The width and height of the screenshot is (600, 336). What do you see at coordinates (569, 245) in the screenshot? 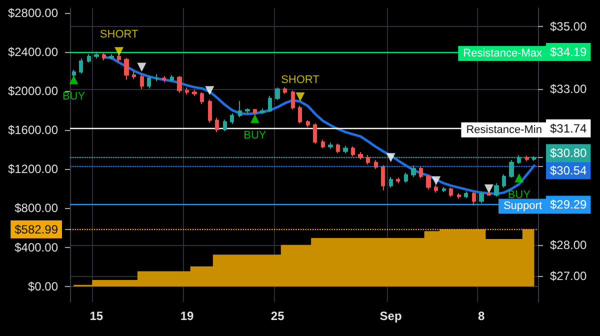
I see `y2-tick-label: $28.00` at bounding box center [569, 245].